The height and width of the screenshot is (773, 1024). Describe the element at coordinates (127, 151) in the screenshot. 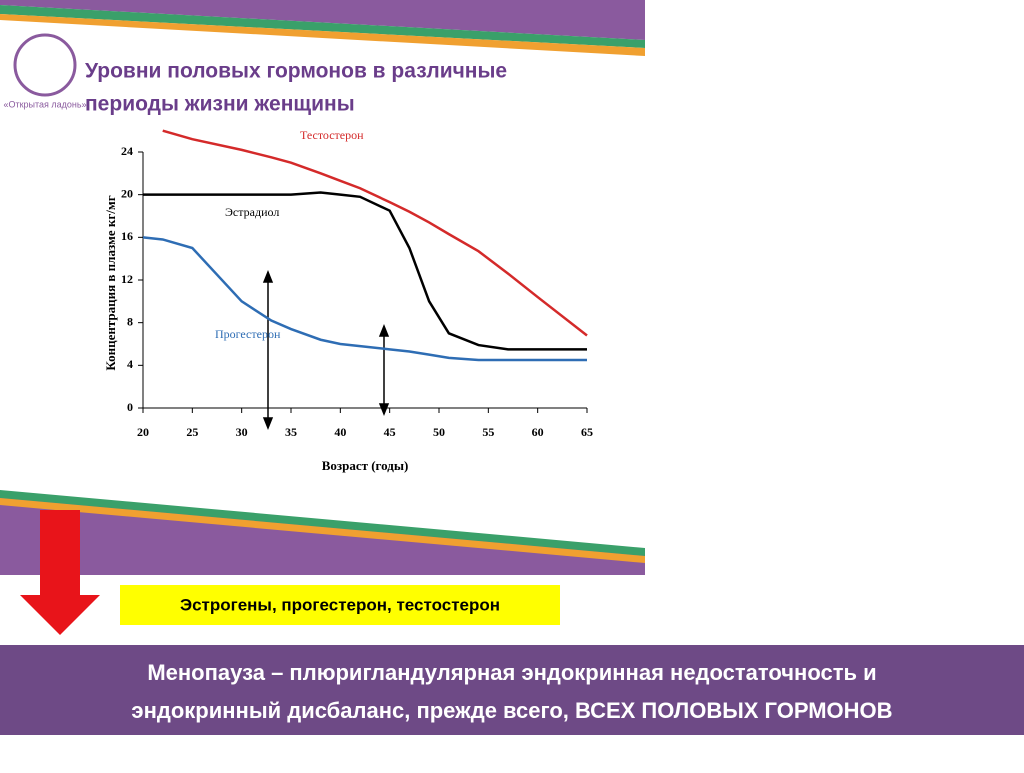

I see `y-tick-label: 24` at that location.